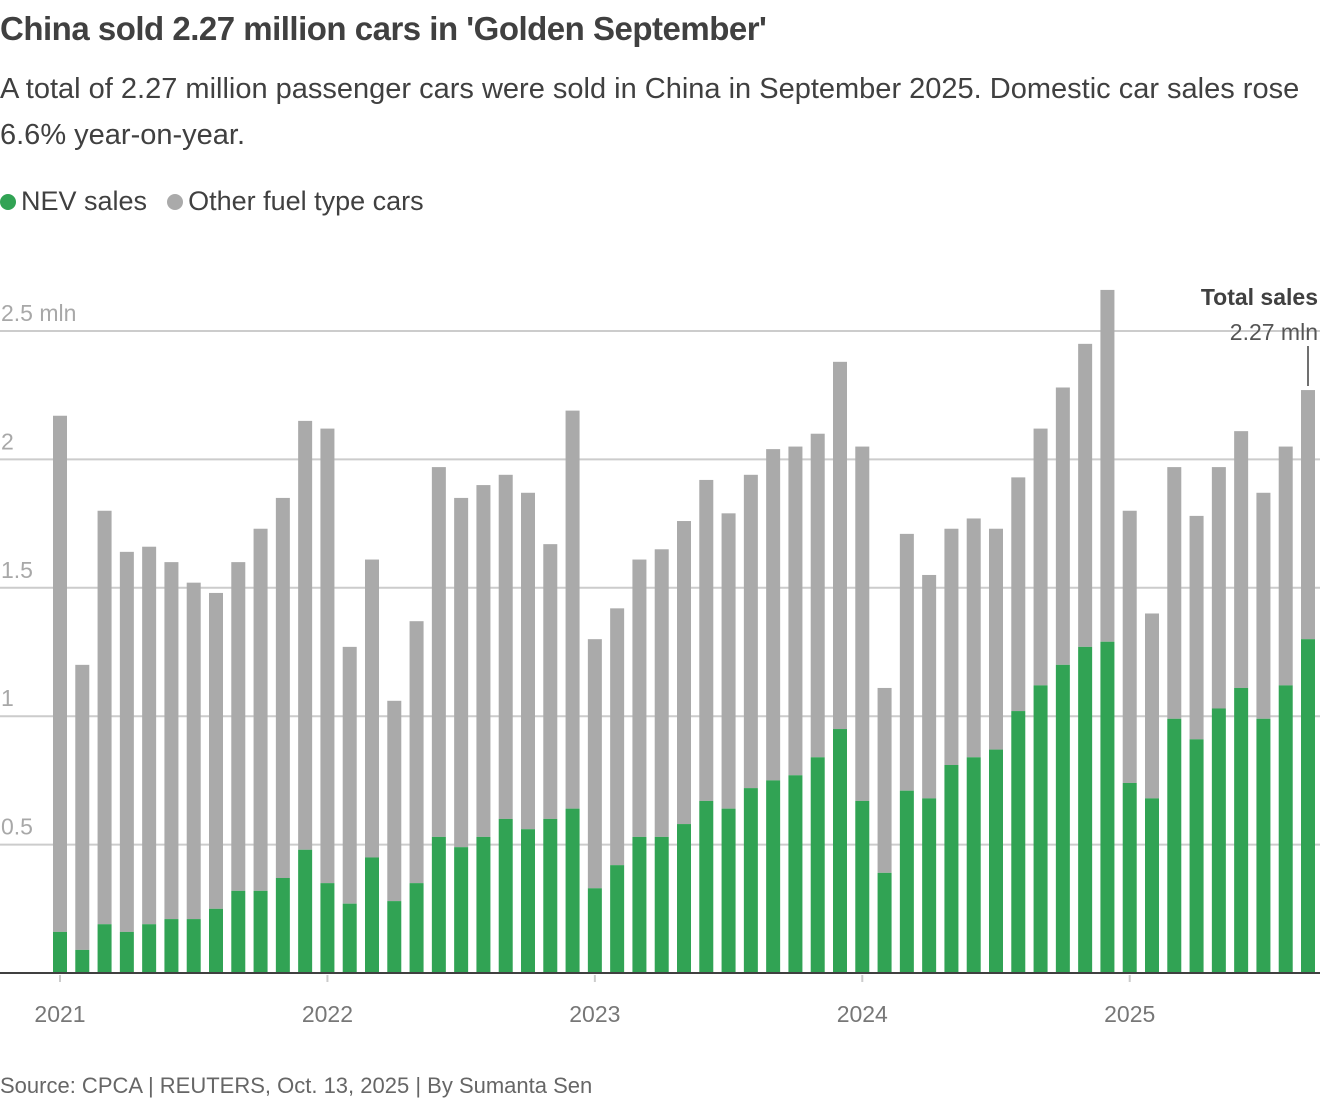 The width and height of the screenshot is (1320, 1106). I want to click on x-tick-label: 2022, so click(327, 1014).